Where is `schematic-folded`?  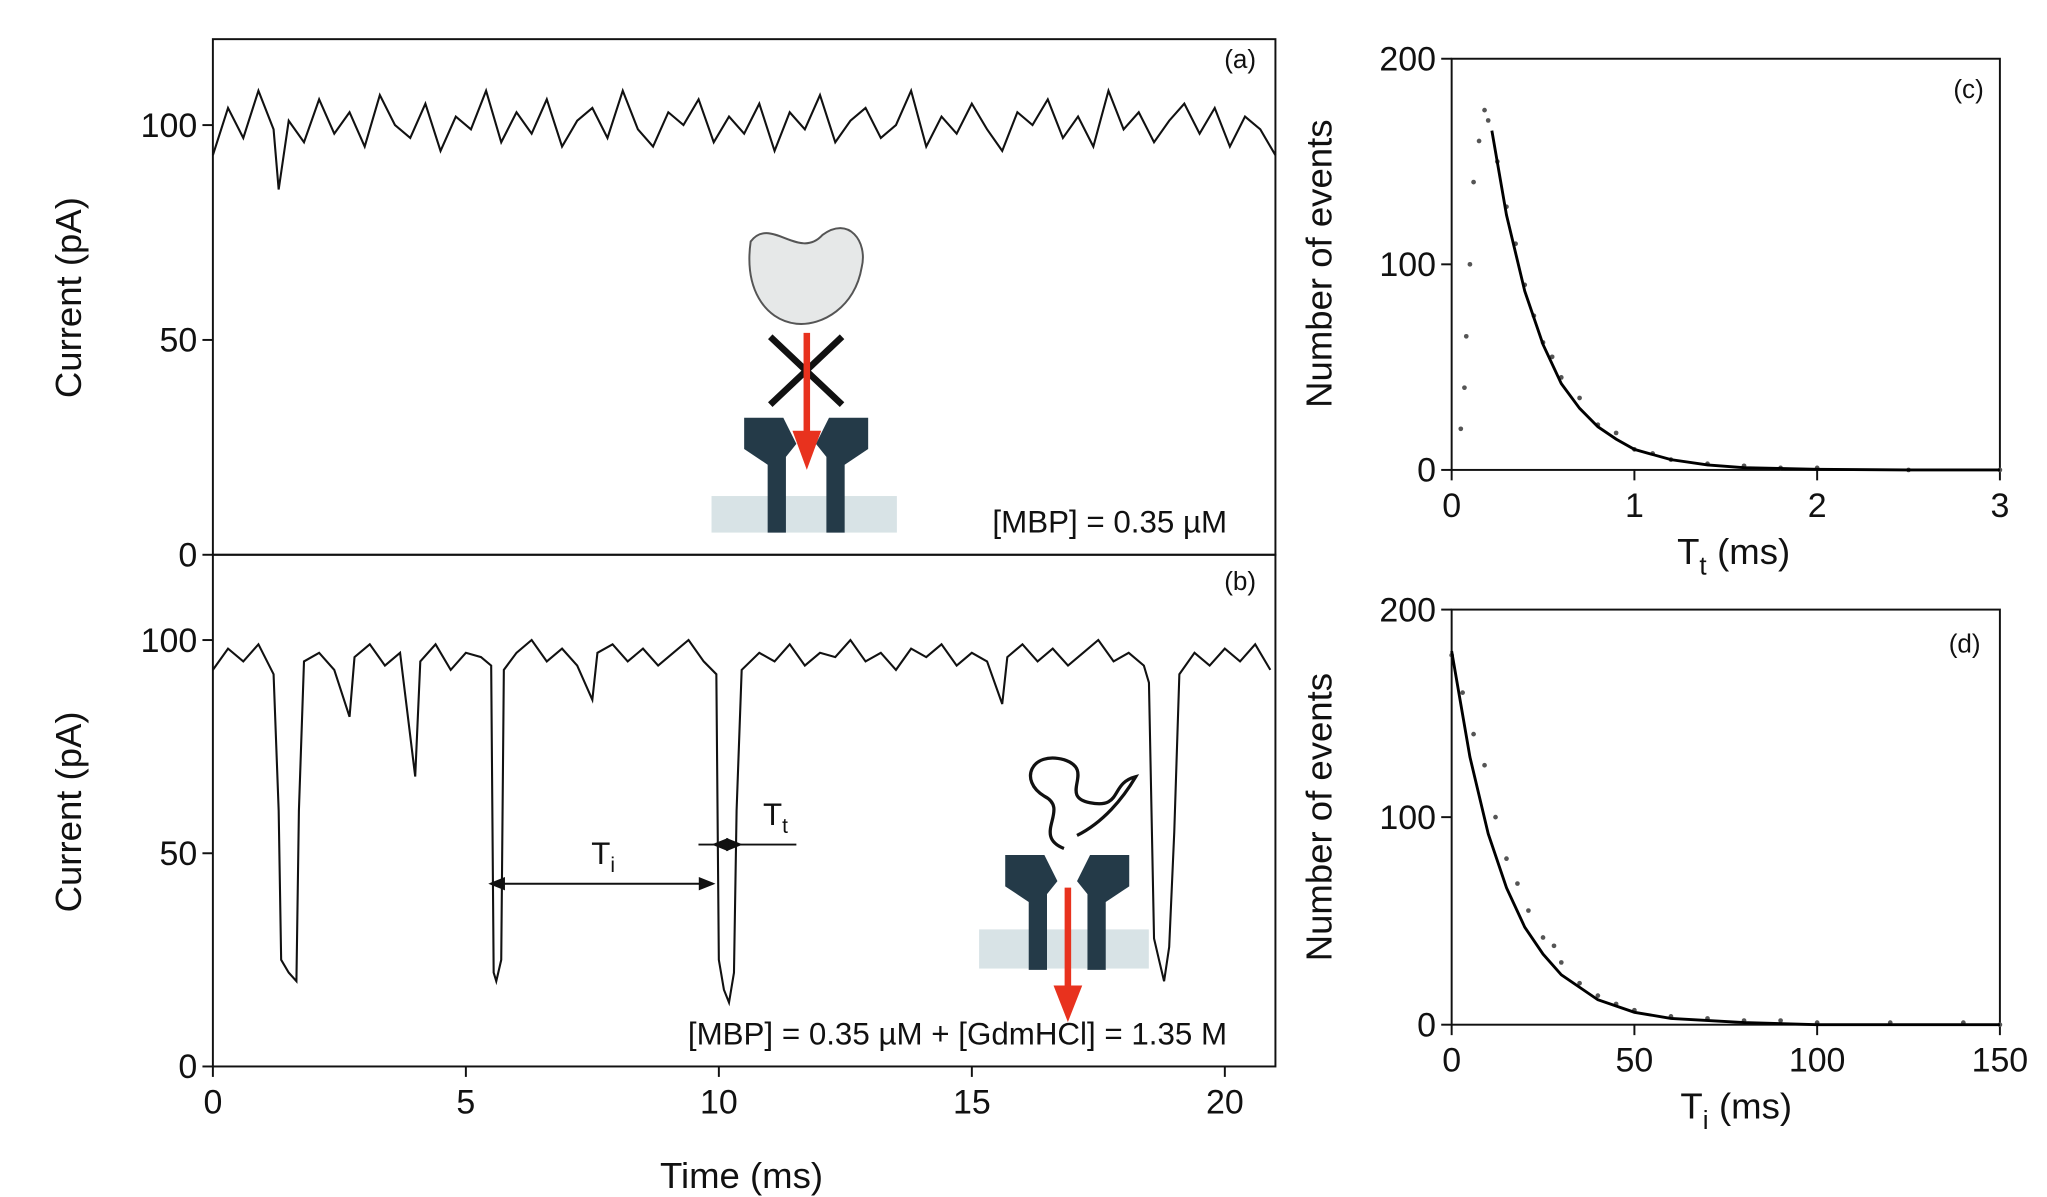 schematic-folded is located at coordinates (804, 380).